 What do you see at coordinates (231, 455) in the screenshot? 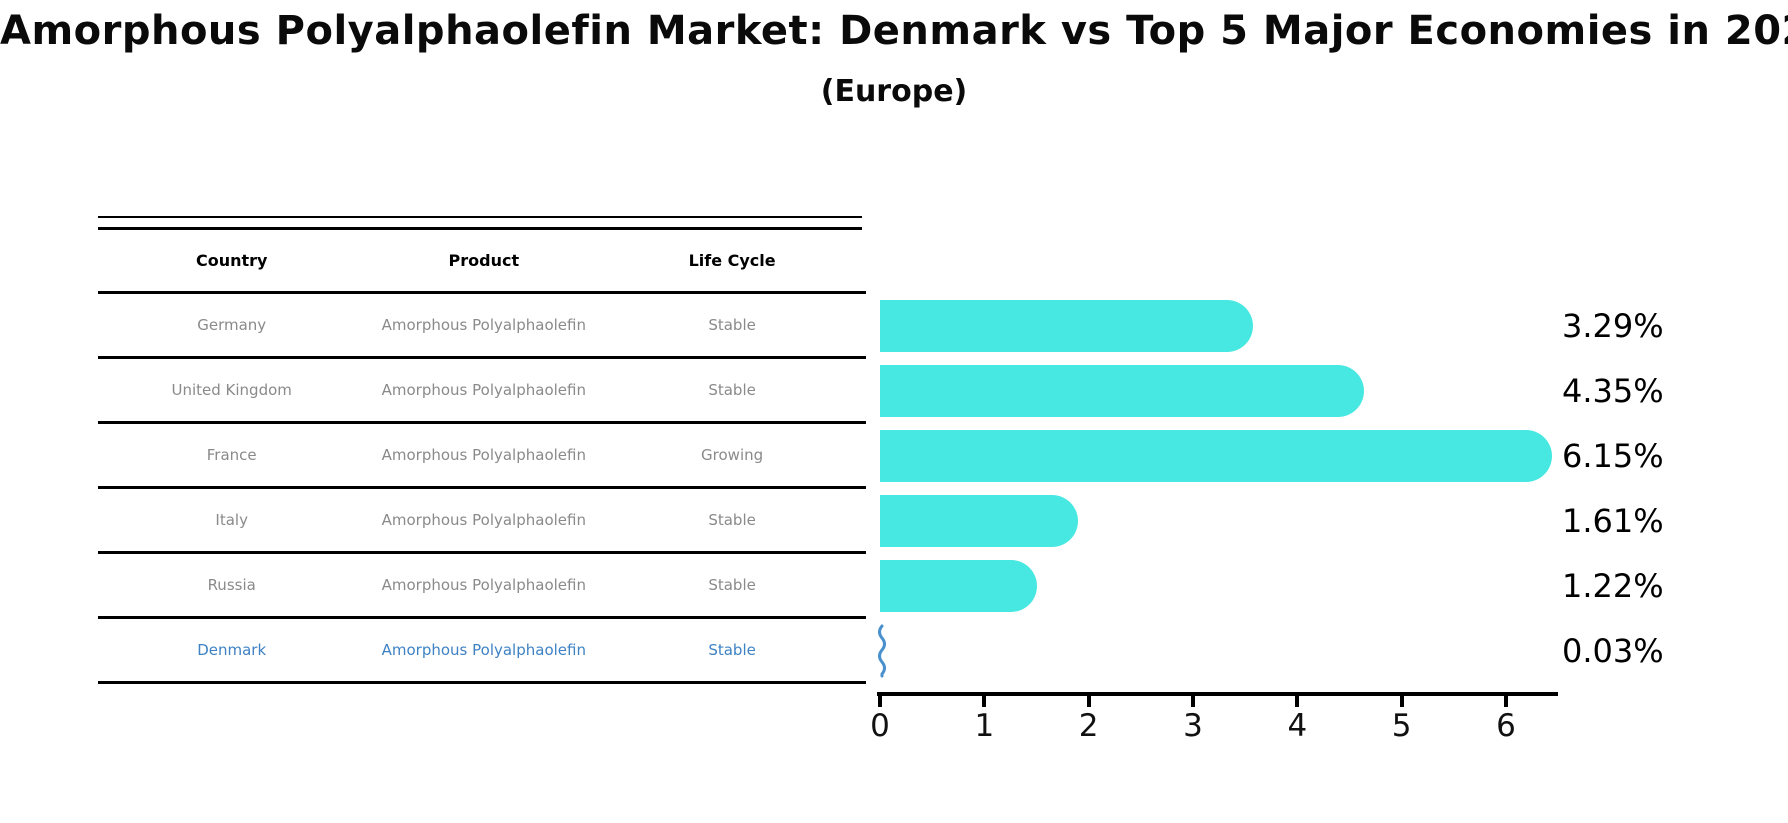
I see `table-cell-country: France` at bounding box center [231, 455].